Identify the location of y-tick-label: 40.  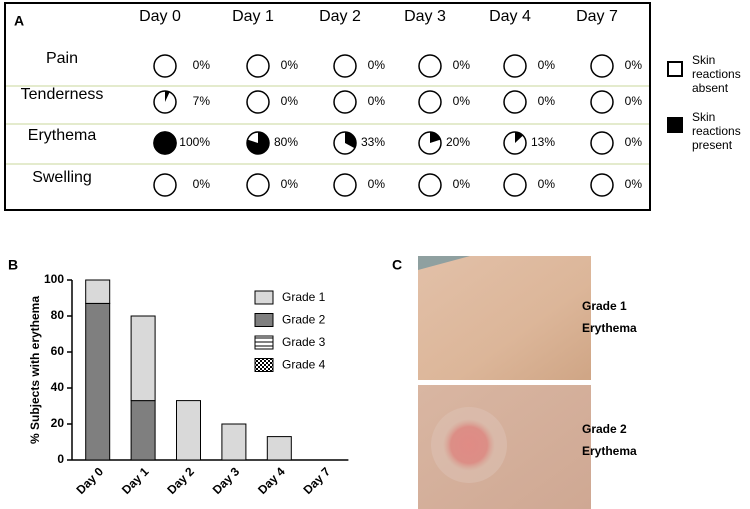
(58, 387).